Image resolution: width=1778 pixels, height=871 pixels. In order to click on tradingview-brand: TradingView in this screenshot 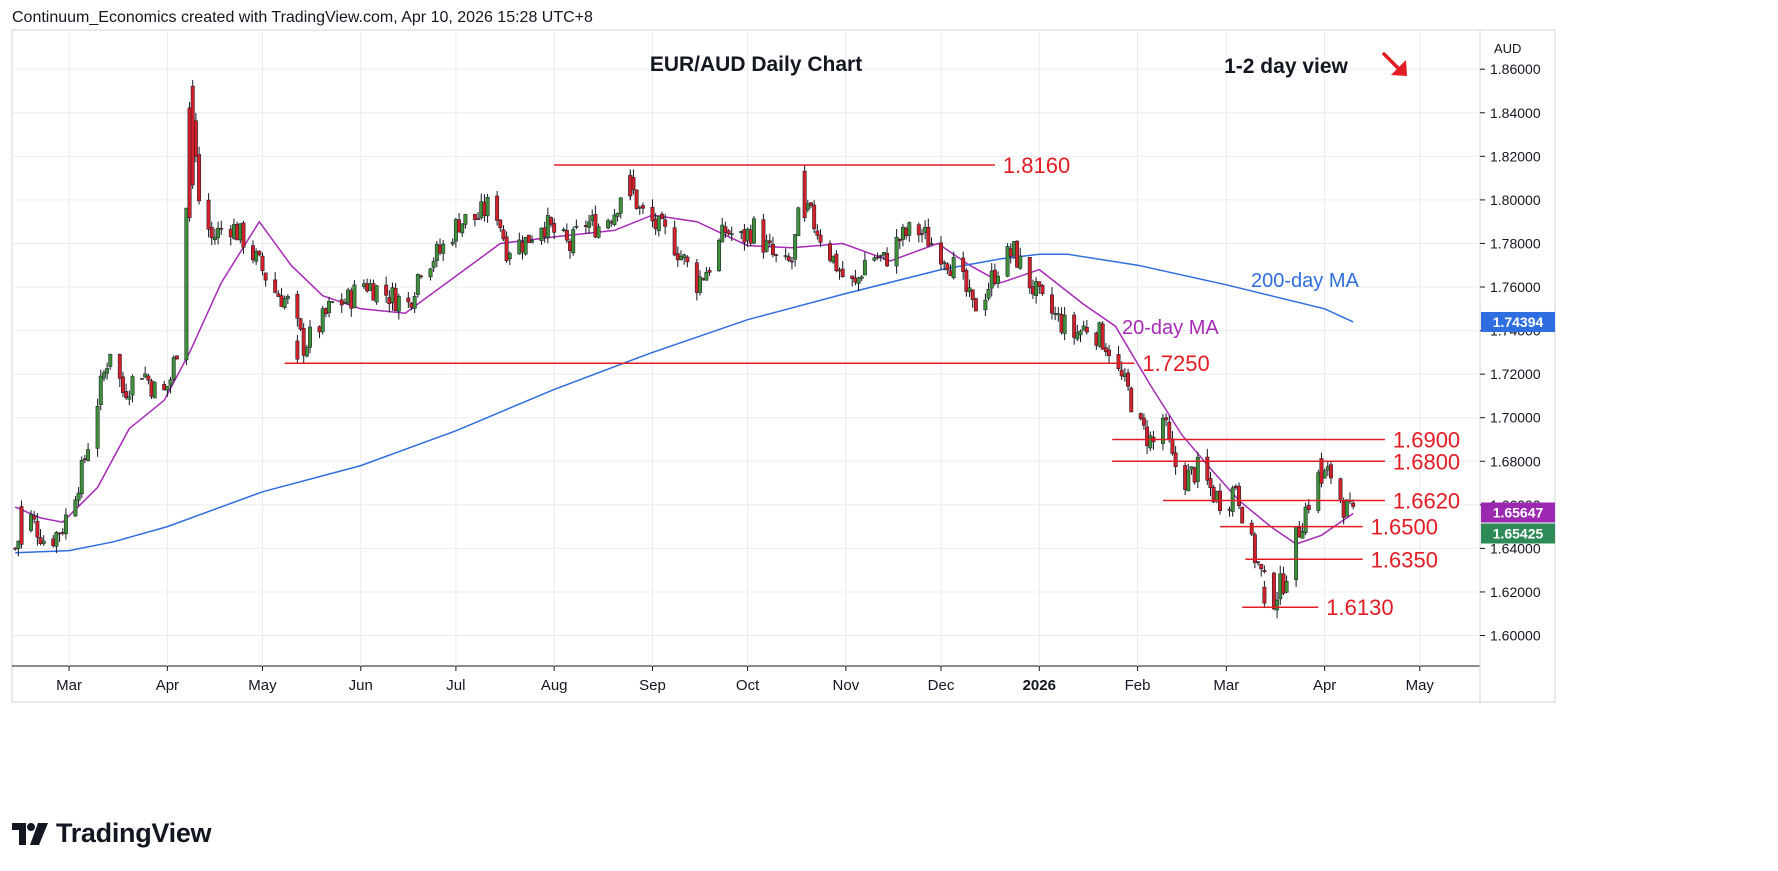, I will do `click(134, 833)`.